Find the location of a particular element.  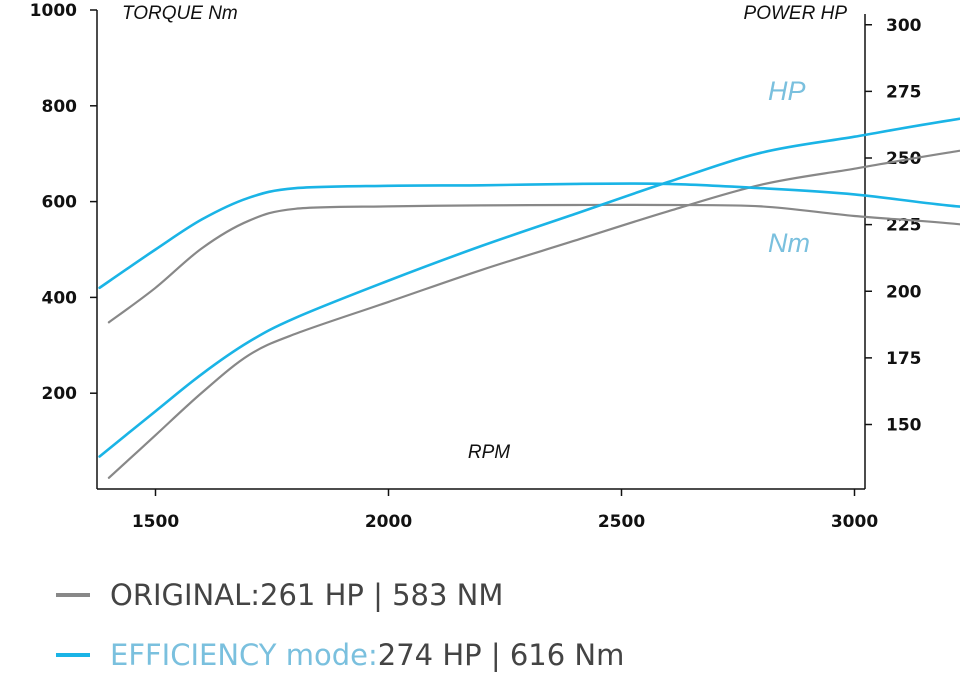

left-tick-label: 800 is located at coordinates (60, 107).